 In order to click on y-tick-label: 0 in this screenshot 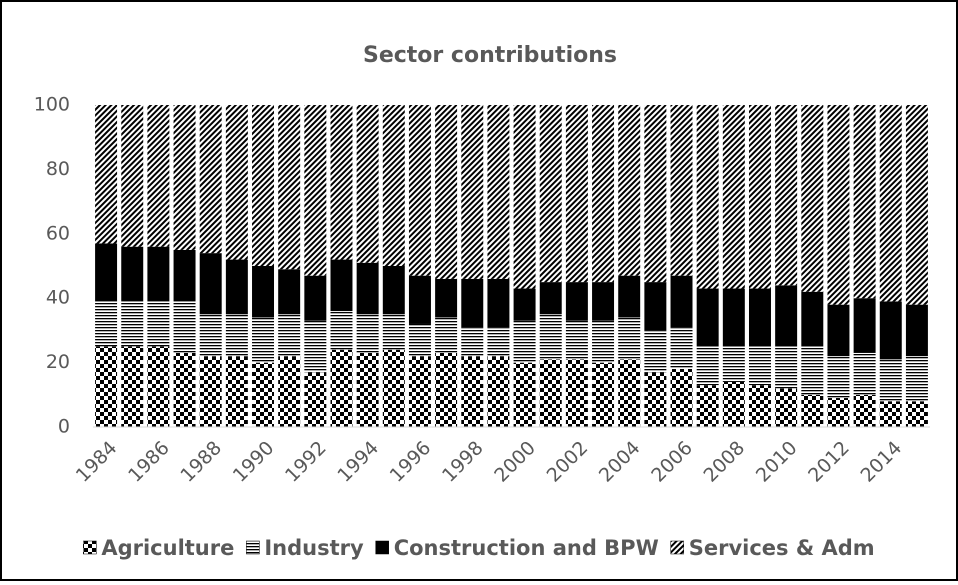, I will do `click(64, 427)`.